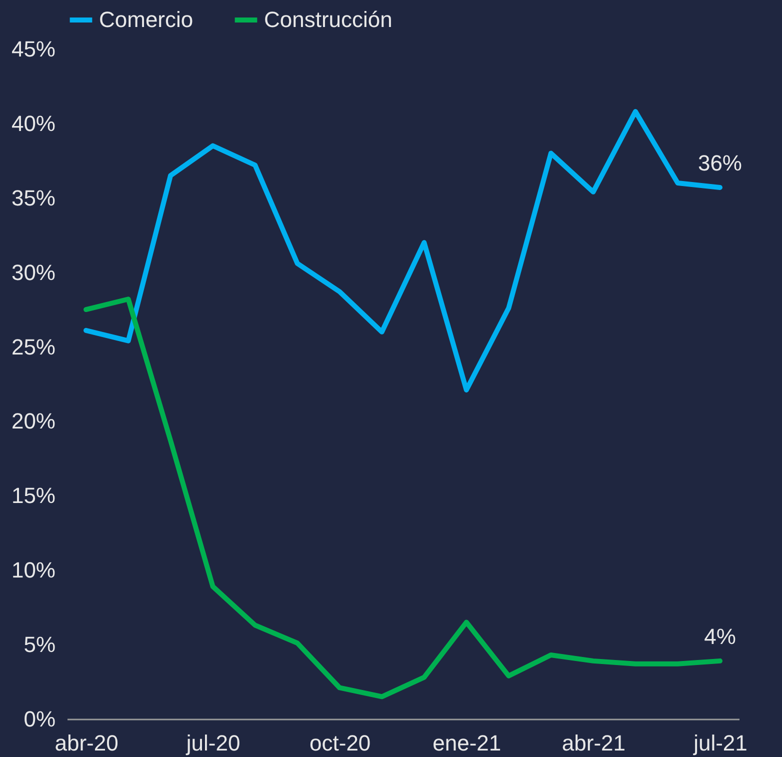  I want to click on x-tick-label: oct-20, so click(340, 743).